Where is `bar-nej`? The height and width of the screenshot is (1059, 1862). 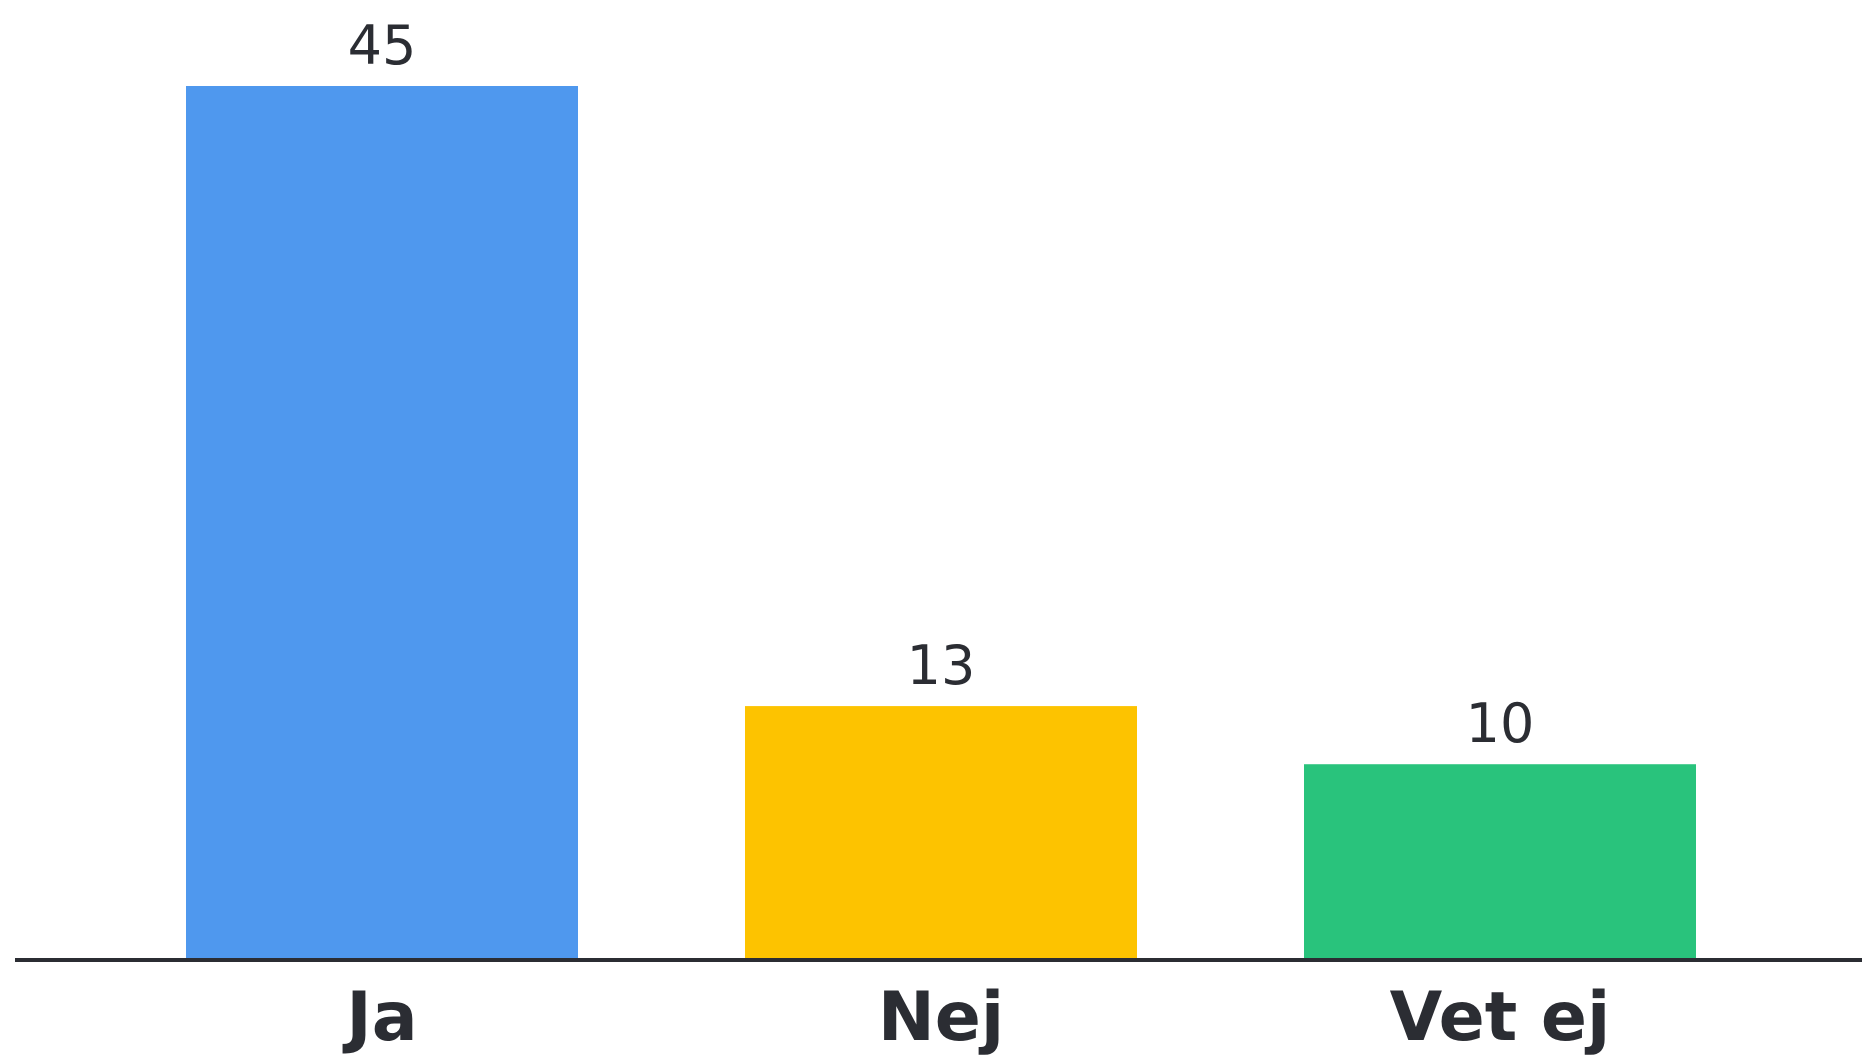
bar-nej is located at coordinates (941, 832).